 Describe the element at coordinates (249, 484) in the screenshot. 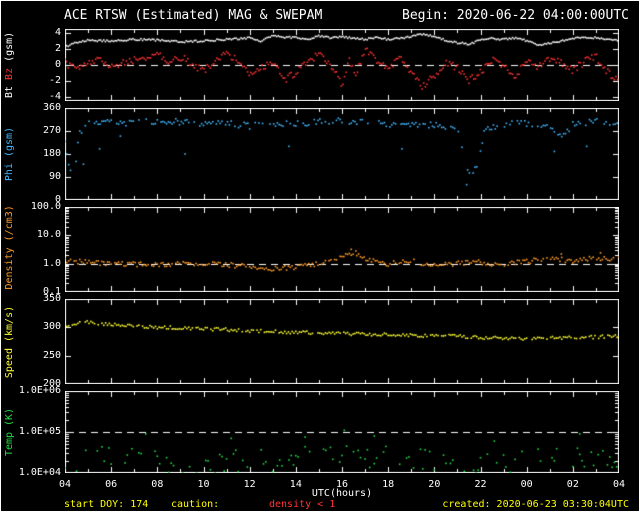

I see `x-tick-label: 12` at that location.